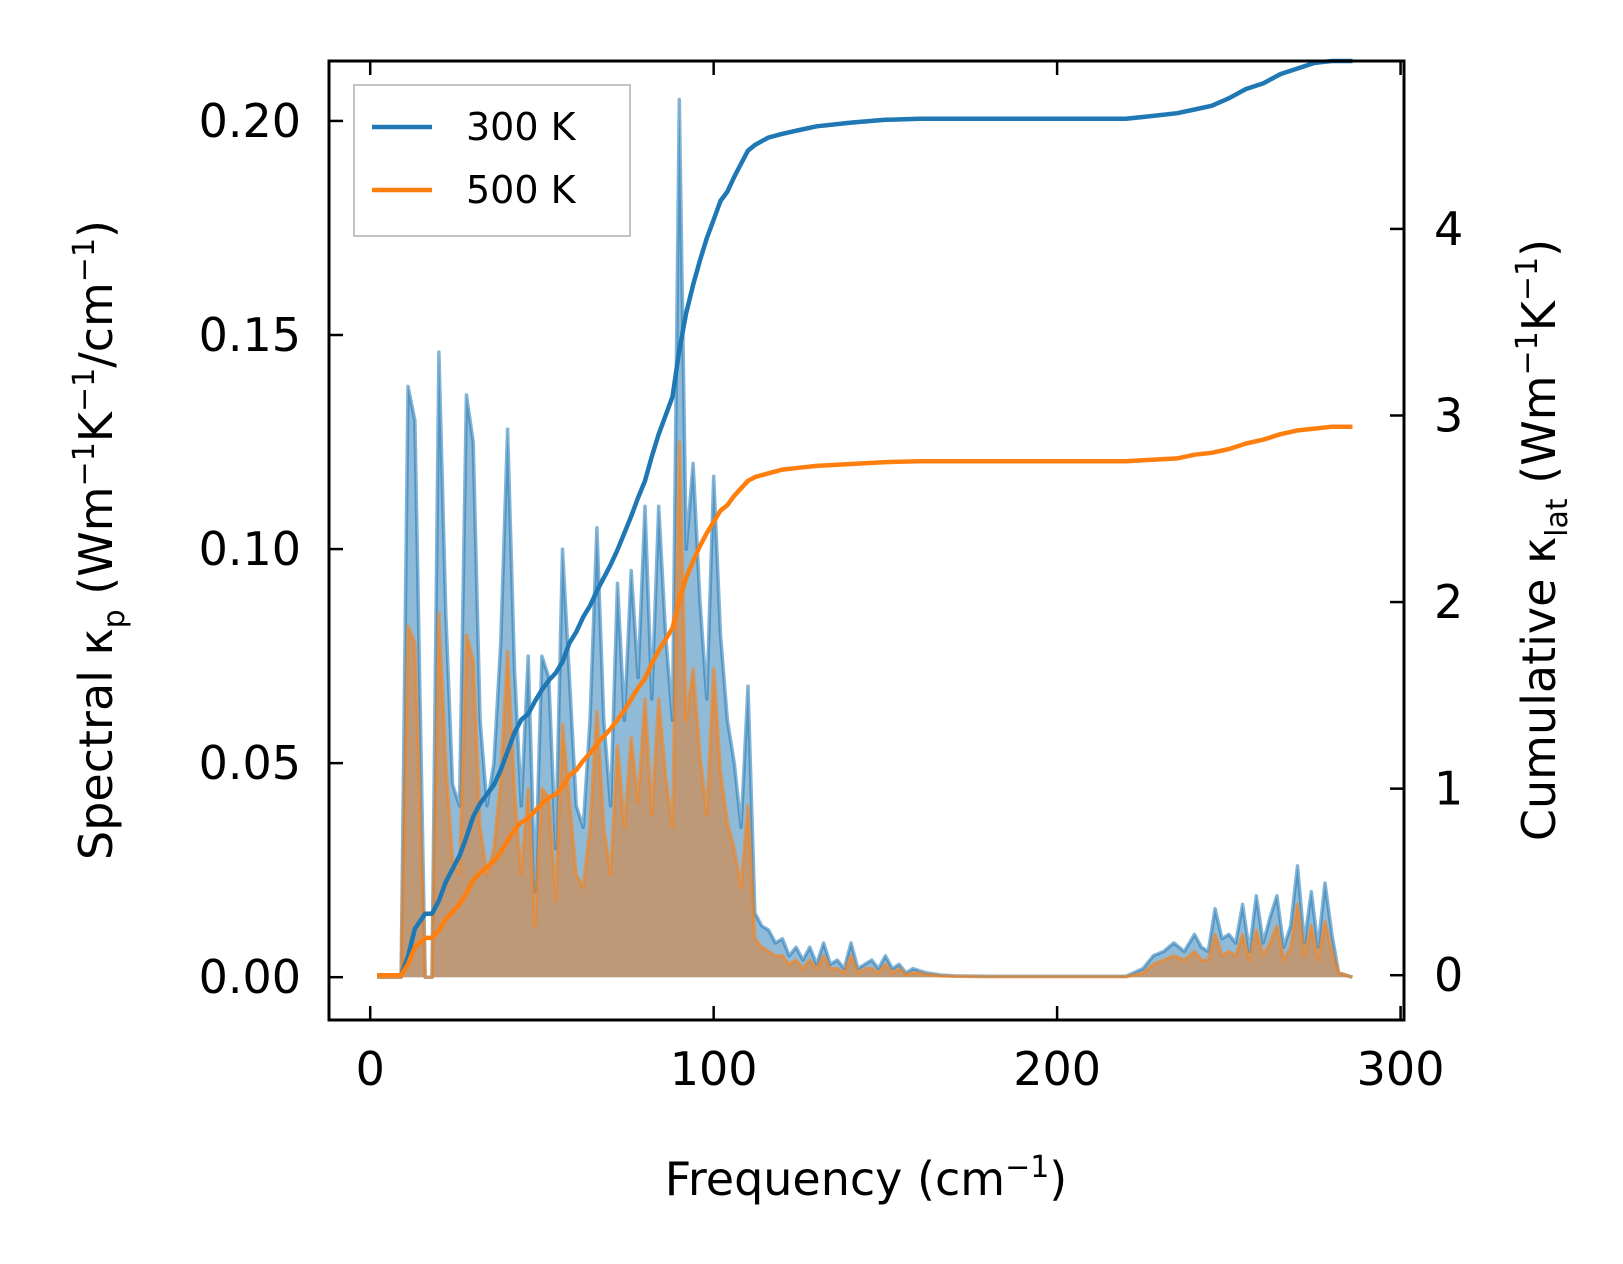 The width and height of the screenshot is (1623, 1264). I want to click on x-tick-label: 300, so click(1401, 1069).